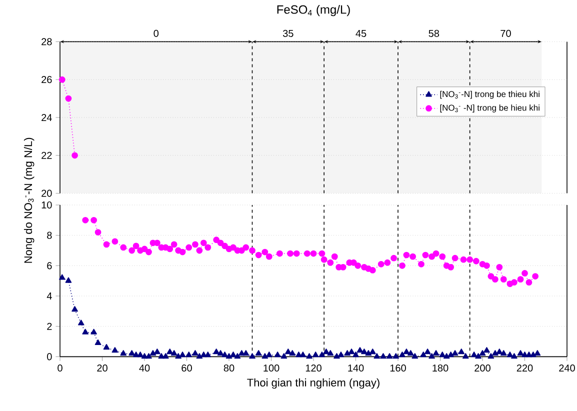 The height and width of the screenshot is (411, 577). I want to click on y-tick-label: 26, so click(47, 80).